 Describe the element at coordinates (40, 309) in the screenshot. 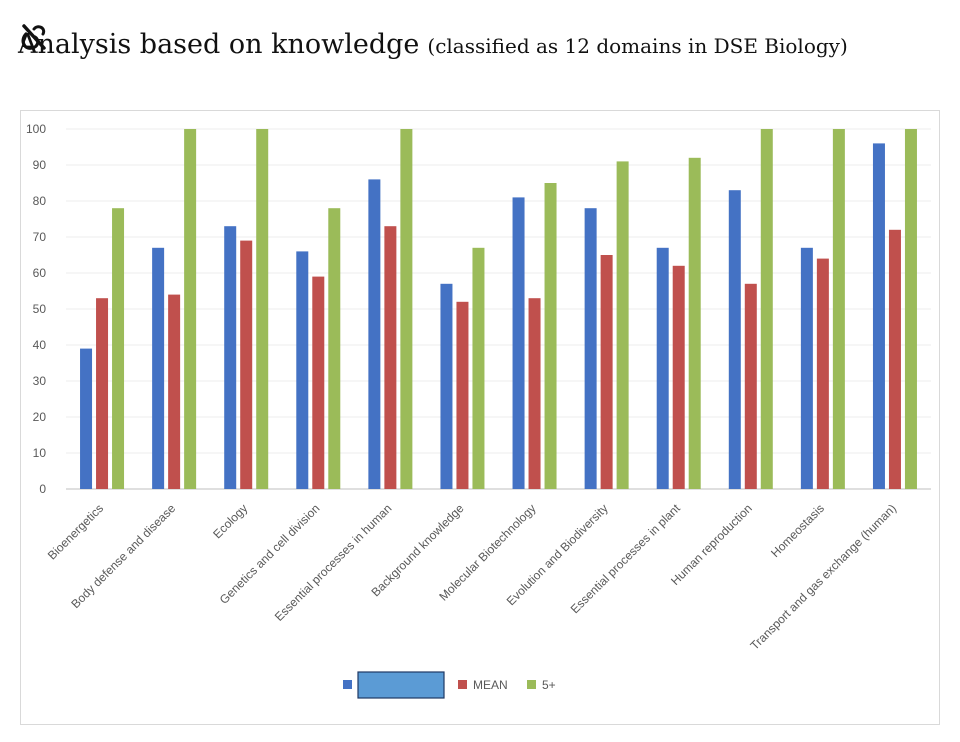

I see `y-tick-label: 50` at that location.